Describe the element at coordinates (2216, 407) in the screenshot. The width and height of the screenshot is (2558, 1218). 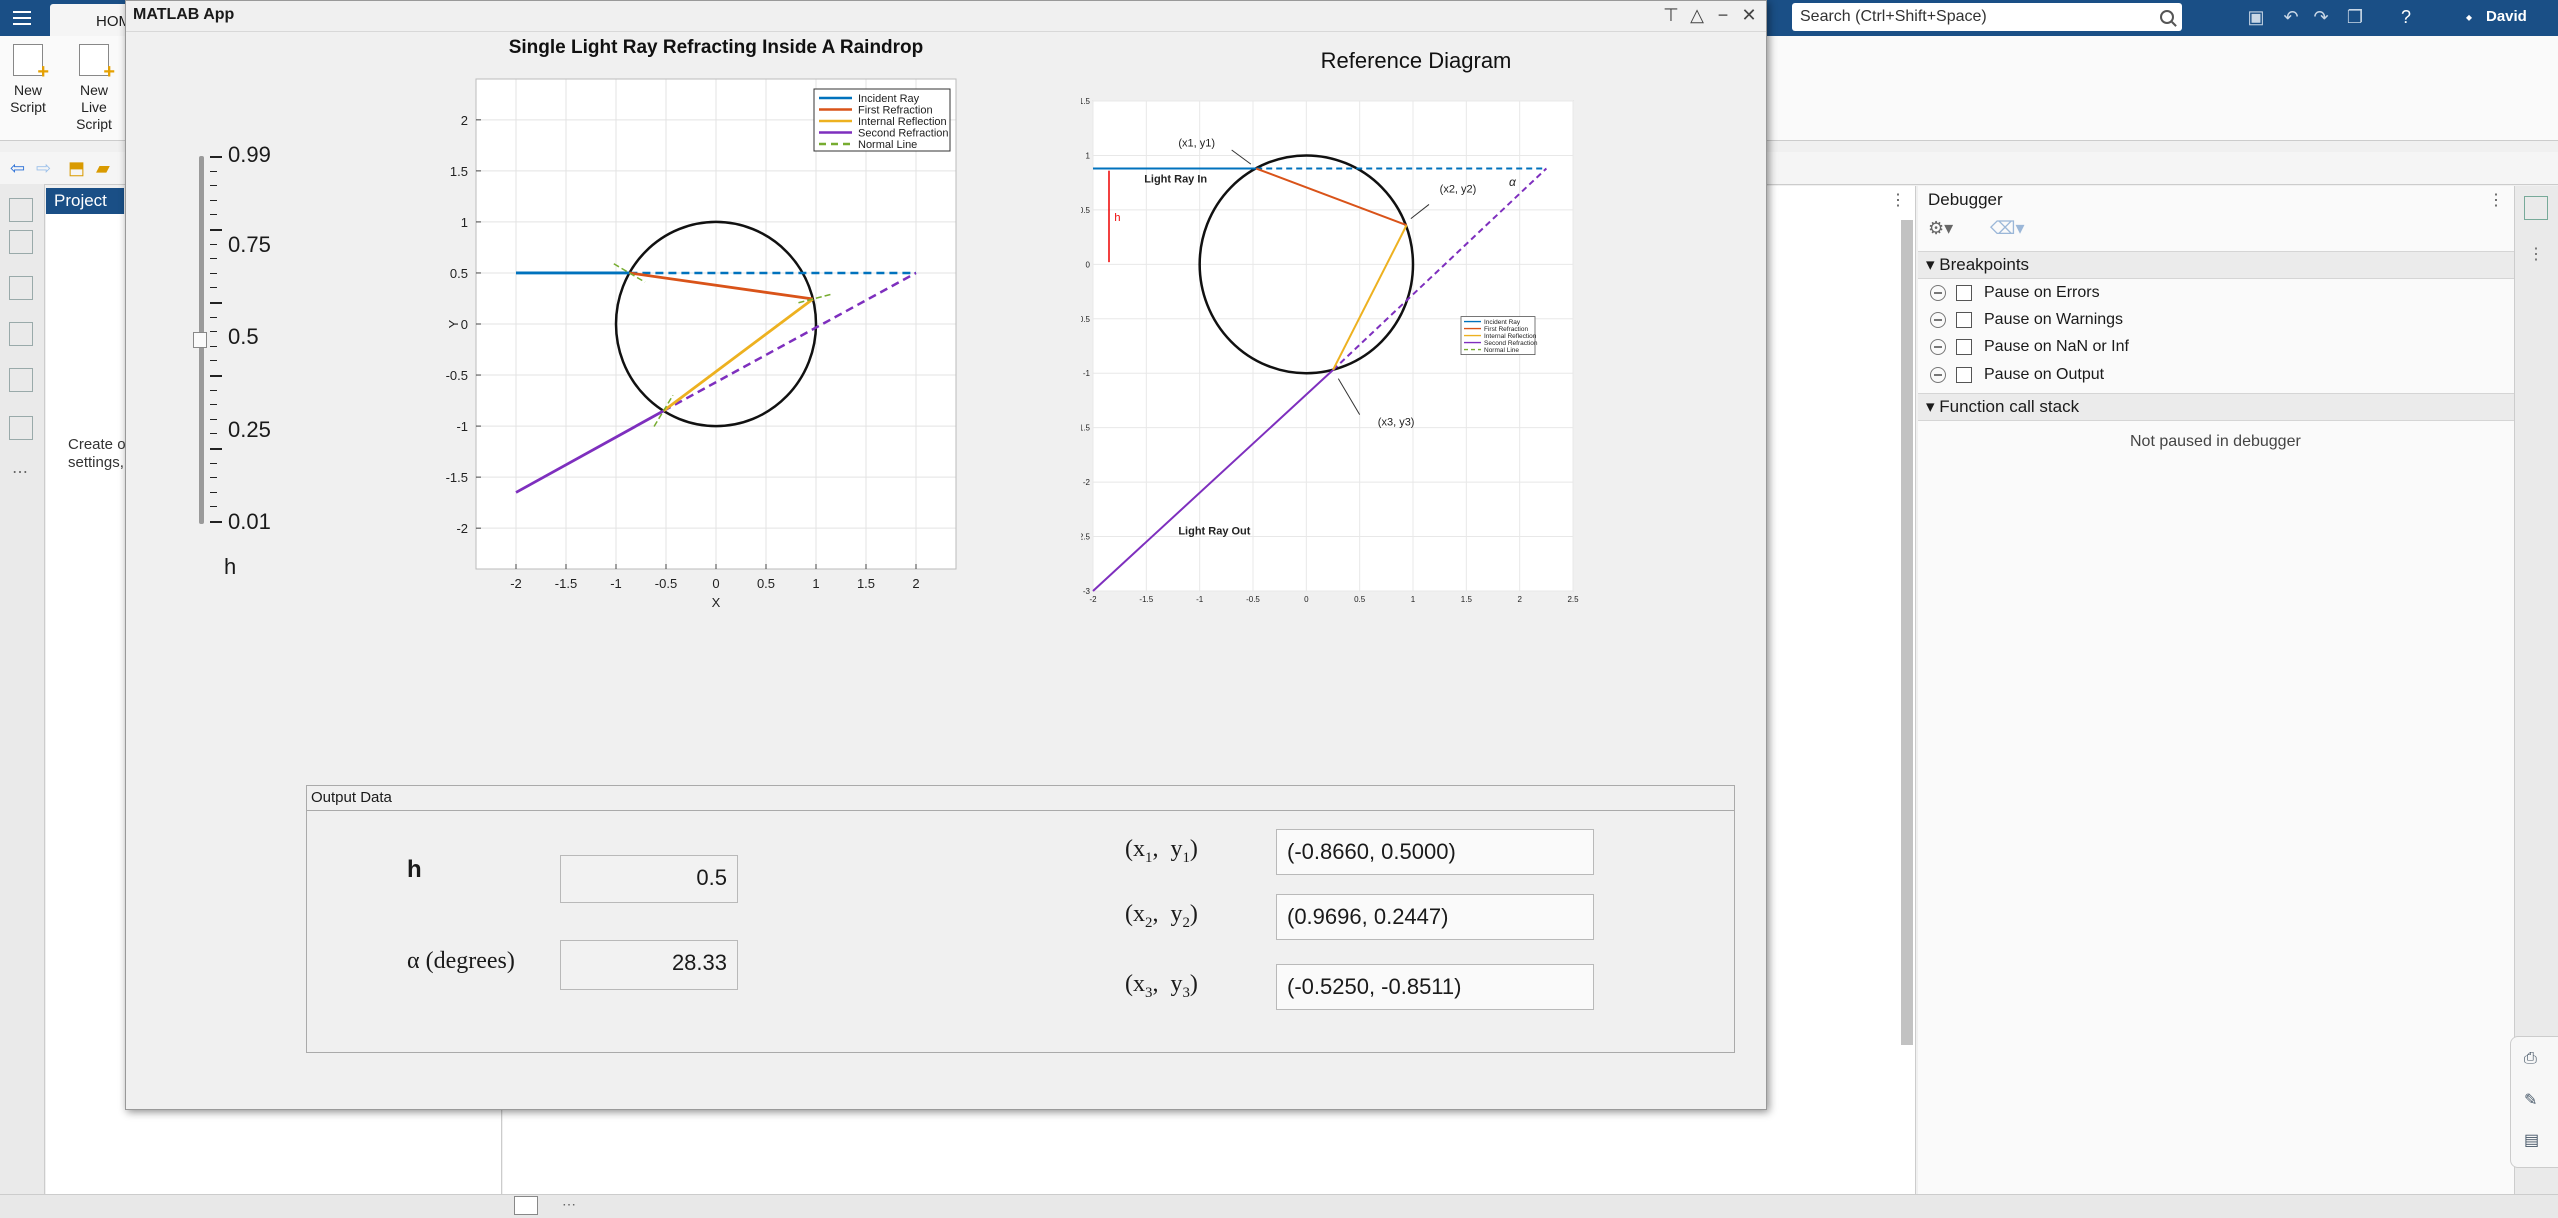
I see `call-stack-section: ▾ Function call stack` at that location.